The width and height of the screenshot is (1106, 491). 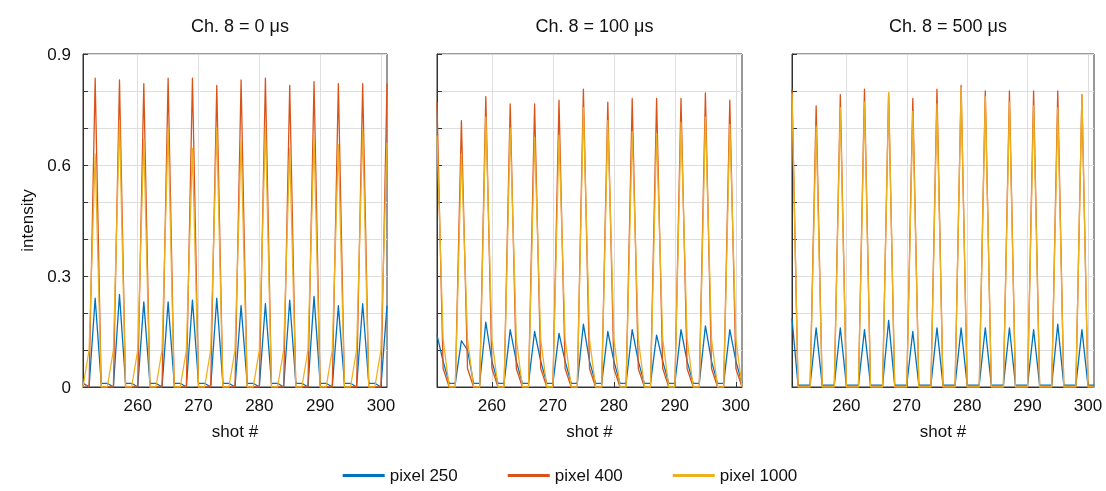 I want to click on legend-label: pixel 250, so click(x=423, y=475).